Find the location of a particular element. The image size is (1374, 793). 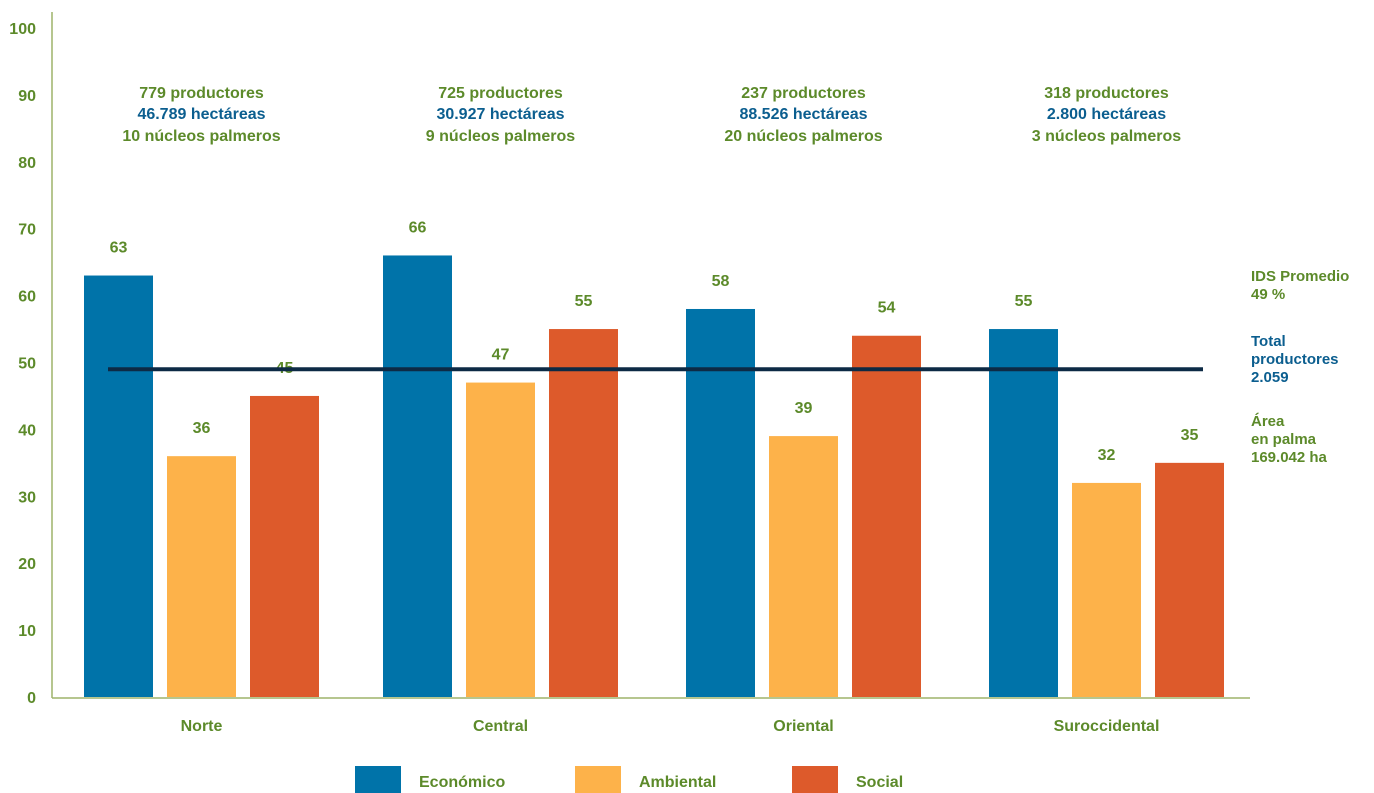

legend-label: Económico is located at coordinates (462, 782).